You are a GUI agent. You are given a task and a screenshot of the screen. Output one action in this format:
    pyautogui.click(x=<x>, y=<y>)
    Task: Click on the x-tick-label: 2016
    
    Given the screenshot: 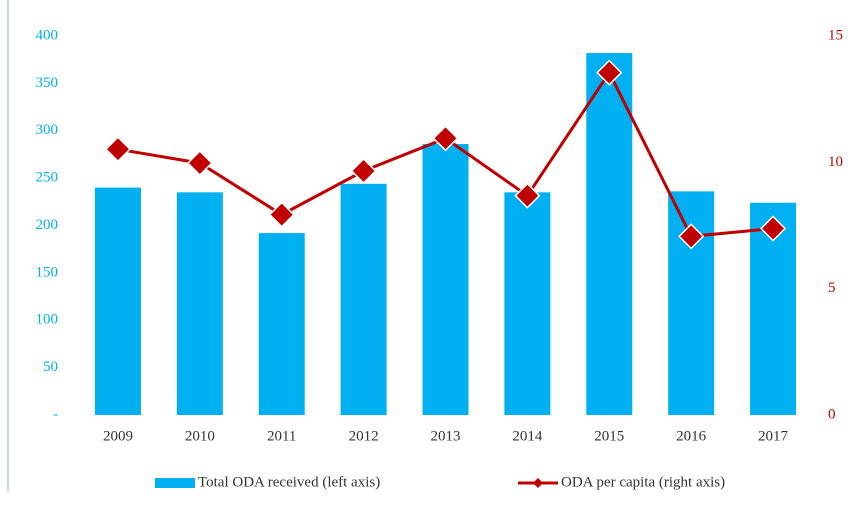 What is the action you would take?
    pyautogui.click(x=691, y=436)
    